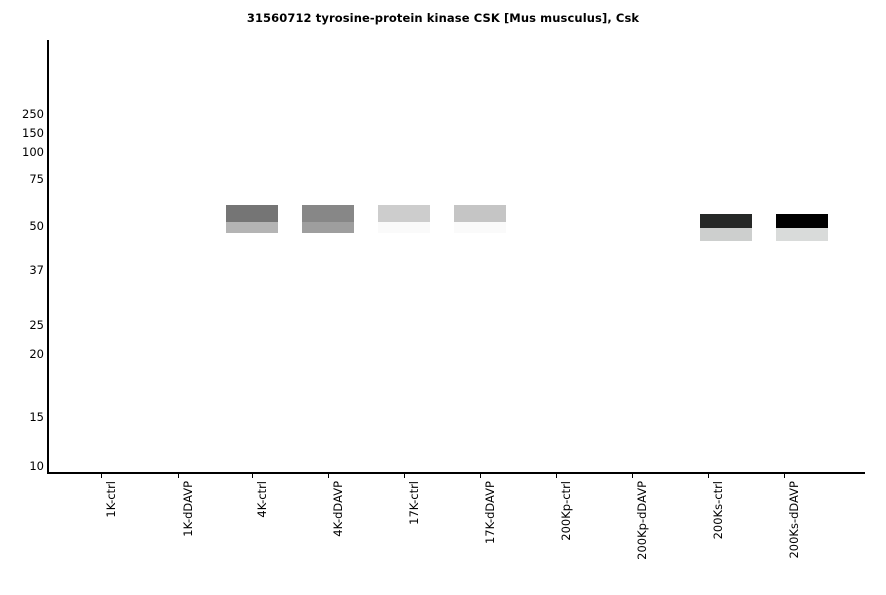 The width and height of the screenshot is (886, 595). I want to click on x-axis-line, so click(456, 473).